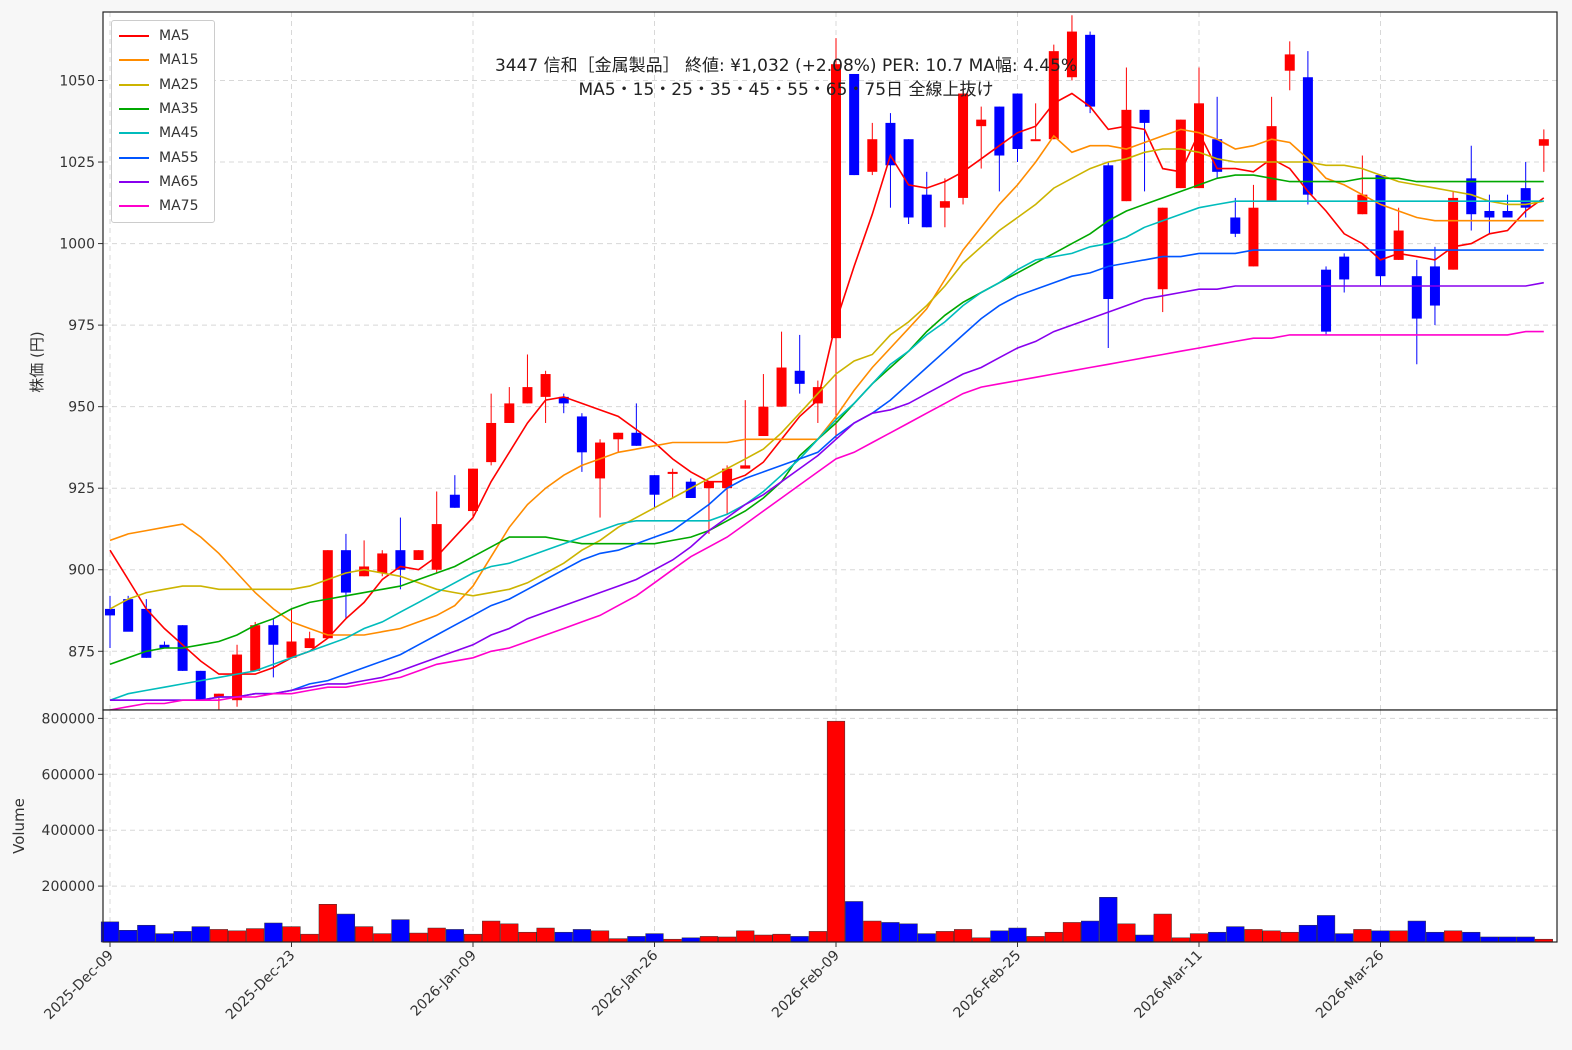 The image size is (1572, 1050). I want to click on legend-item-ma5: MA5, so click(163, 36).